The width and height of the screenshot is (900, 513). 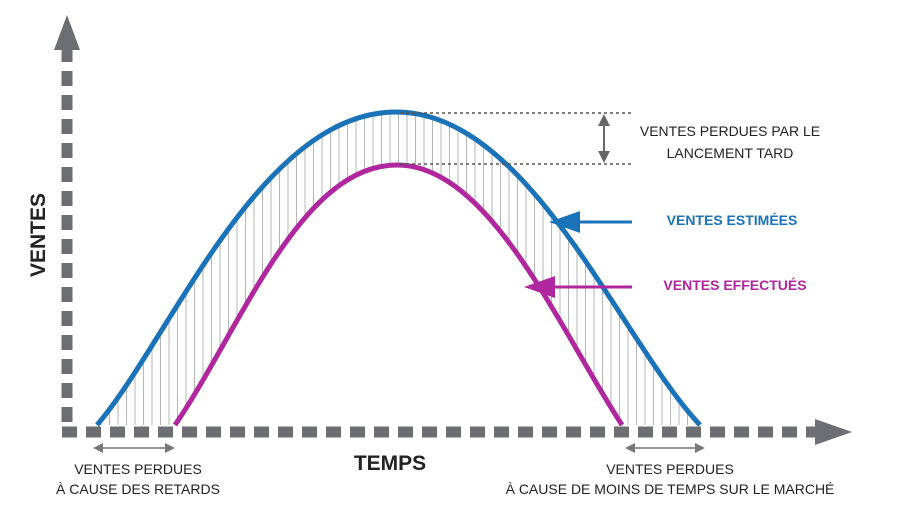 I want to click on market-loss-label: À CAUSE DE MOINS DE TEMPS SUR LE MARCHÉ, so click(x=670, y=489).